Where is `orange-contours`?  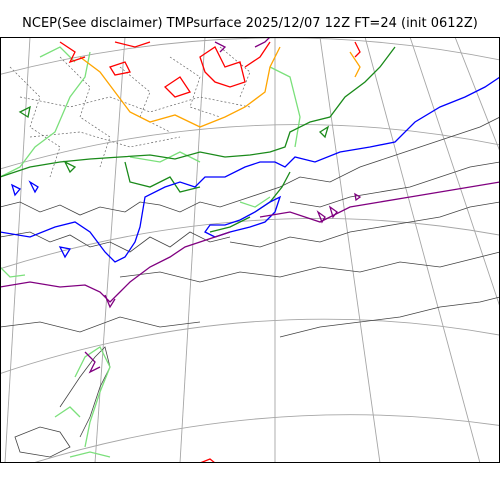 orange-contours is located at coordinates (220, 87).